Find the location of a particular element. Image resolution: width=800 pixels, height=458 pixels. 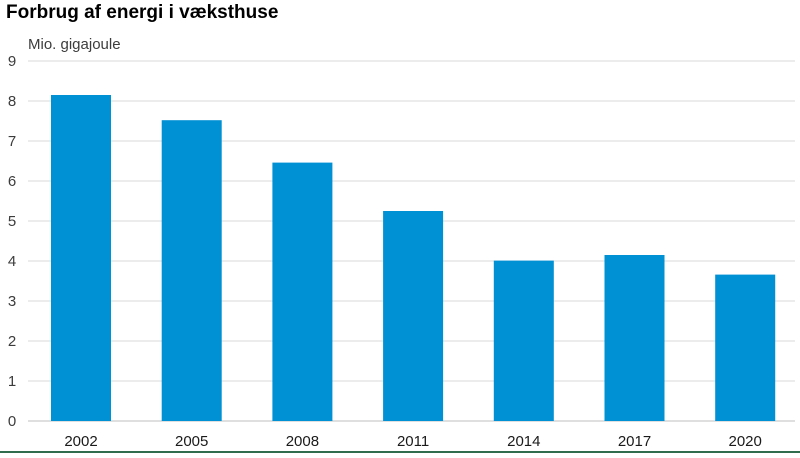

x-tick-label: 2020 is located at coordinates (745, 441).